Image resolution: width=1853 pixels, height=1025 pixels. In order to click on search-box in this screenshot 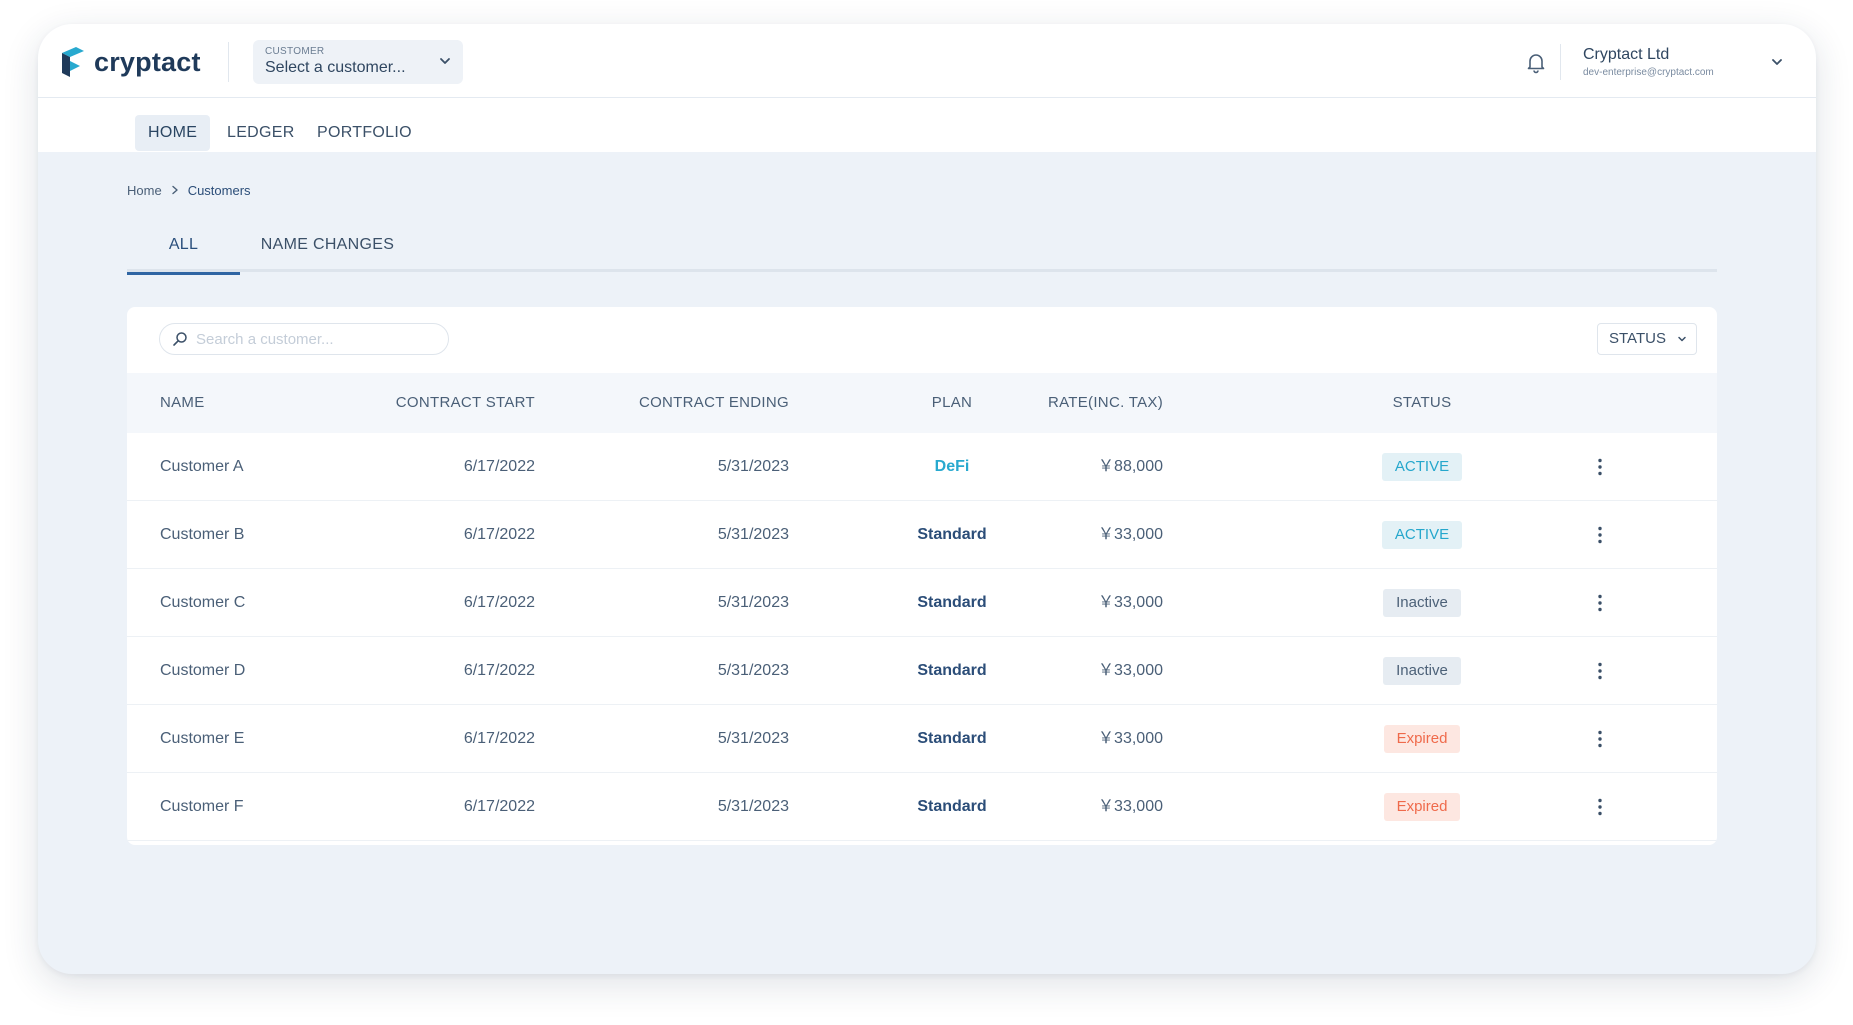, I will do `click(304, 339)`.